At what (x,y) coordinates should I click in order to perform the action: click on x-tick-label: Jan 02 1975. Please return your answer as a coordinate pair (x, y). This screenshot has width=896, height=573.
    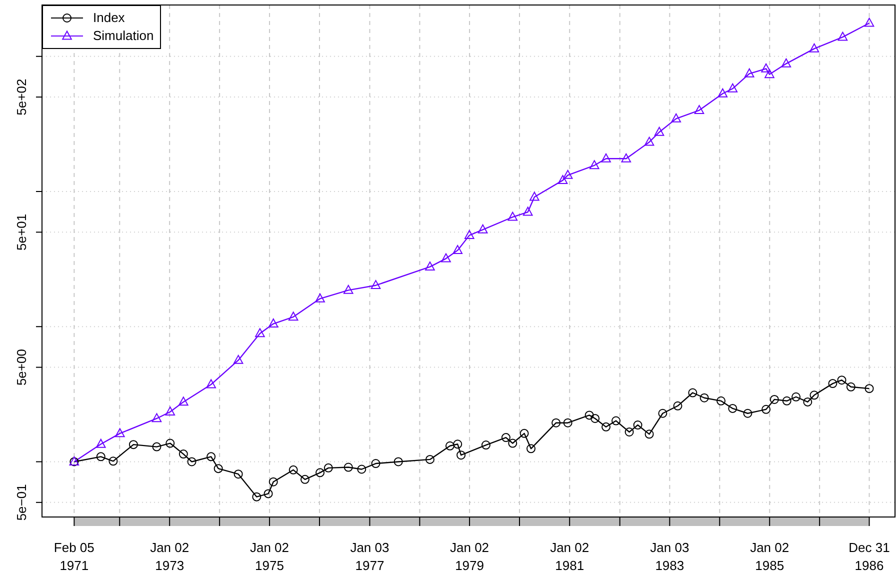
    Looking at the image, I should click on (270, 556).